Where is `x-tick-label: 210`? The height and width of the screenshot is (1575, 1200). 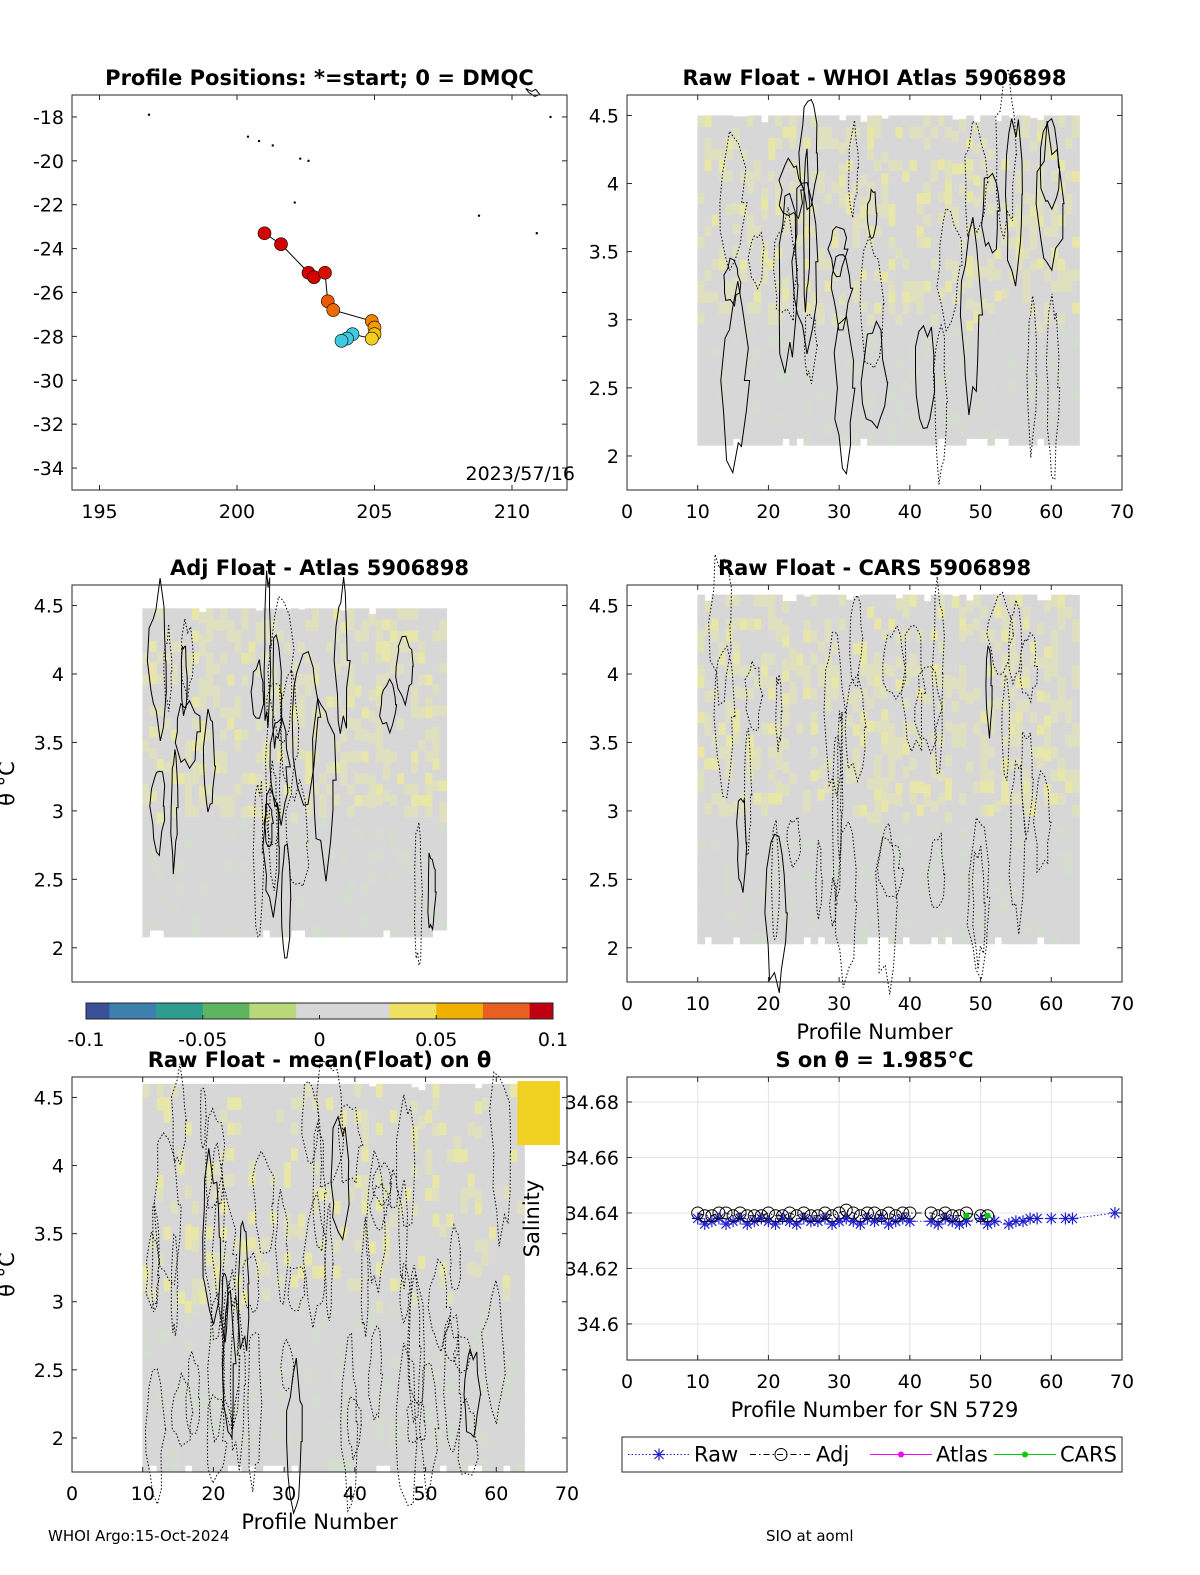 x-tick-label: 210 is located at coordinates (512, 512).